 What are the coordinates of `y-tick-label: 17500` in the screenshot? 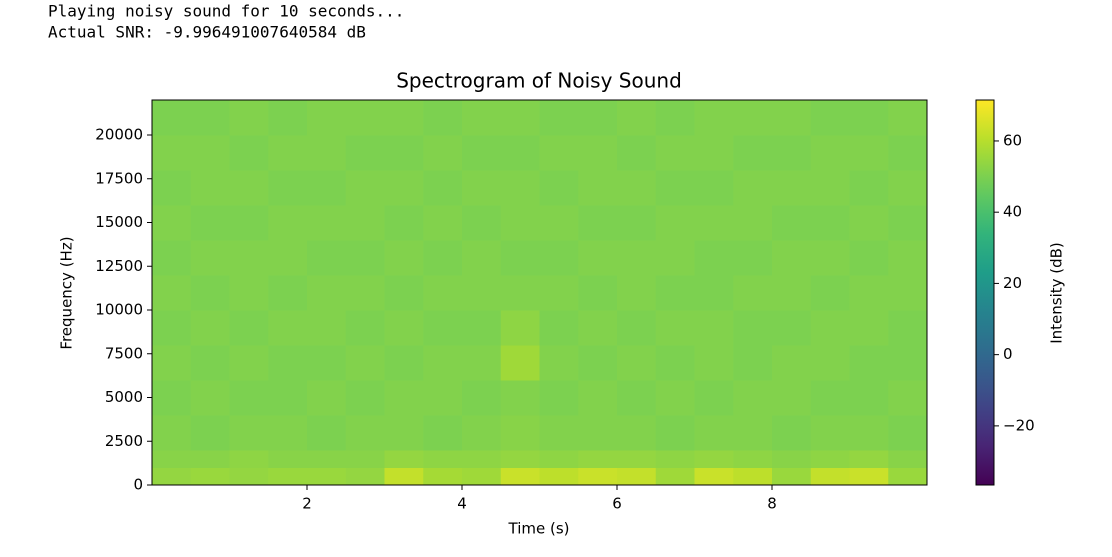 It's located at (119, 178).